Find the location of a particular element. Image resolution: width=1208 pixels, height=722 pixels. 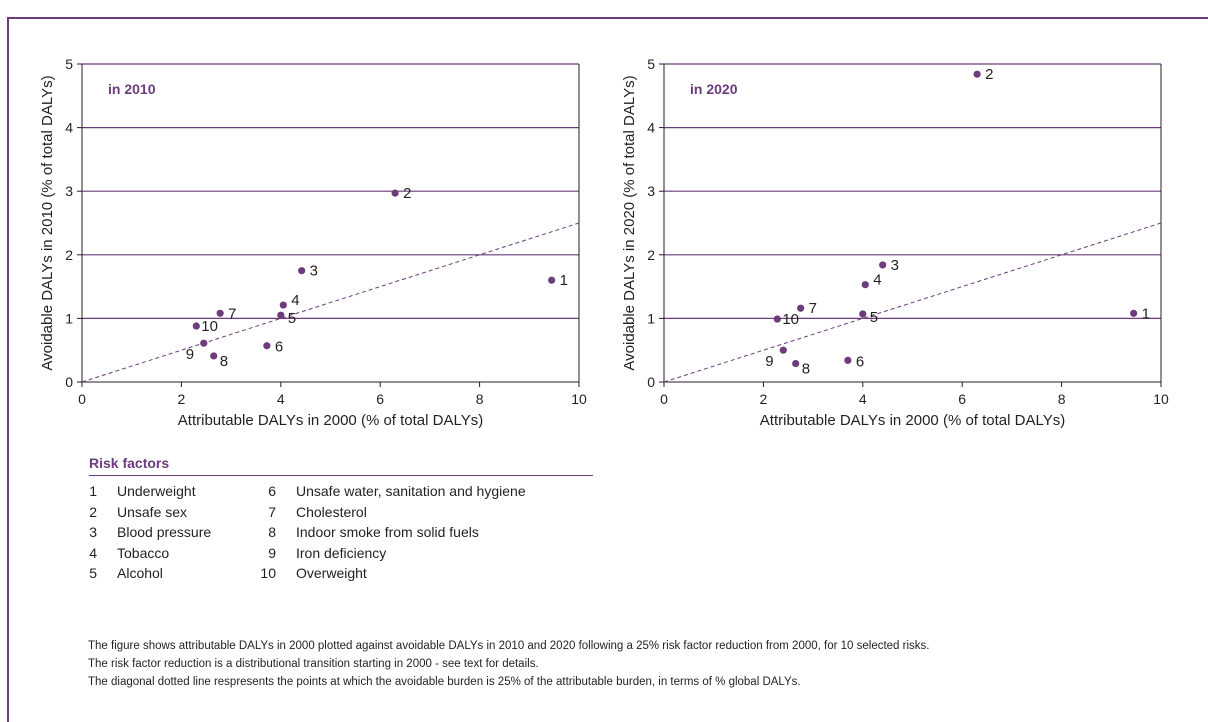

legend-item-label: Alcohol is located at coordinates (140, 573).